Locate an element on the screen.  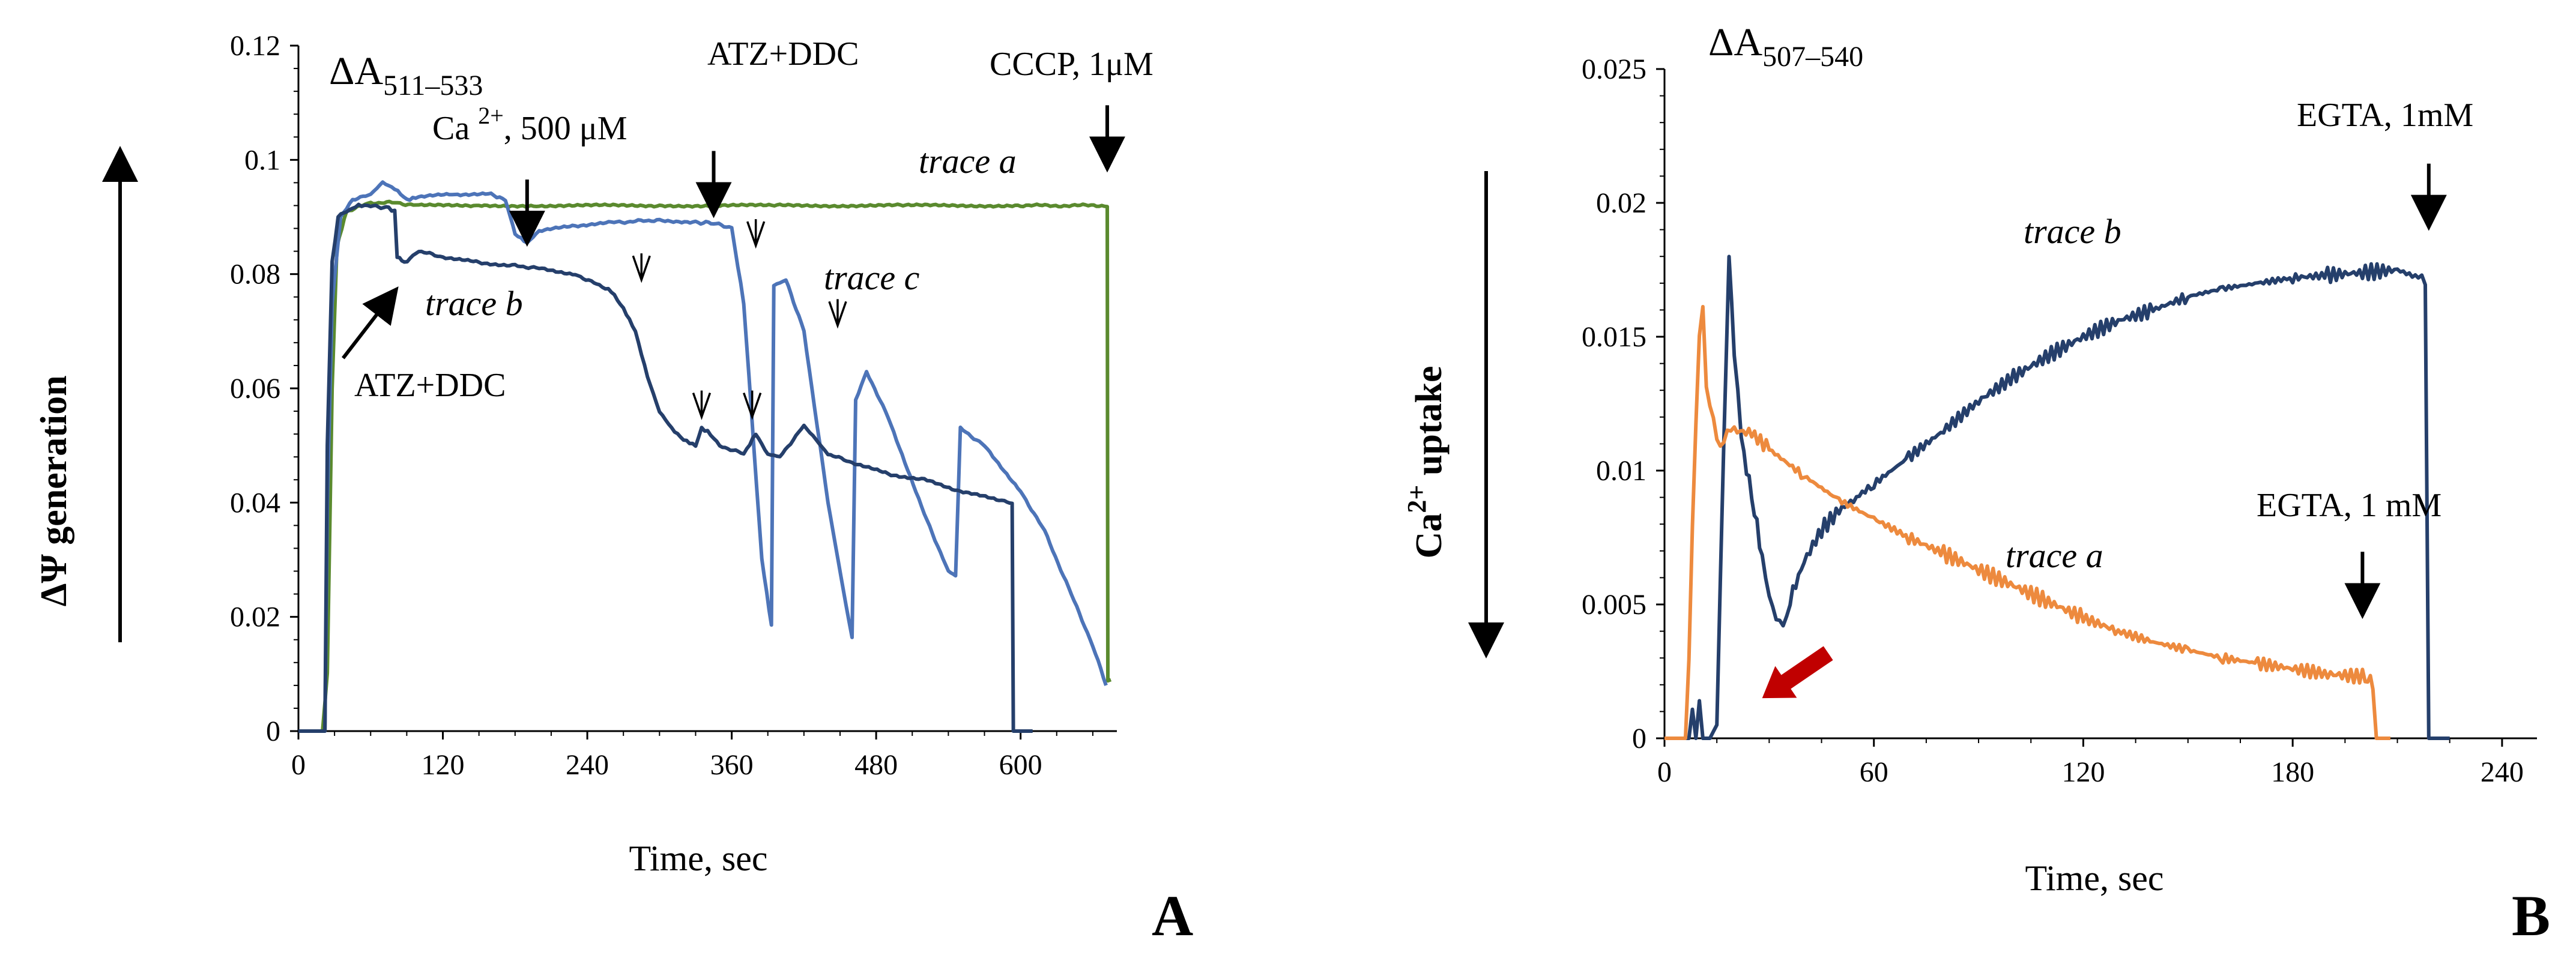
y-tick-label-a: 0.1 is located at coordinates (262, 160).